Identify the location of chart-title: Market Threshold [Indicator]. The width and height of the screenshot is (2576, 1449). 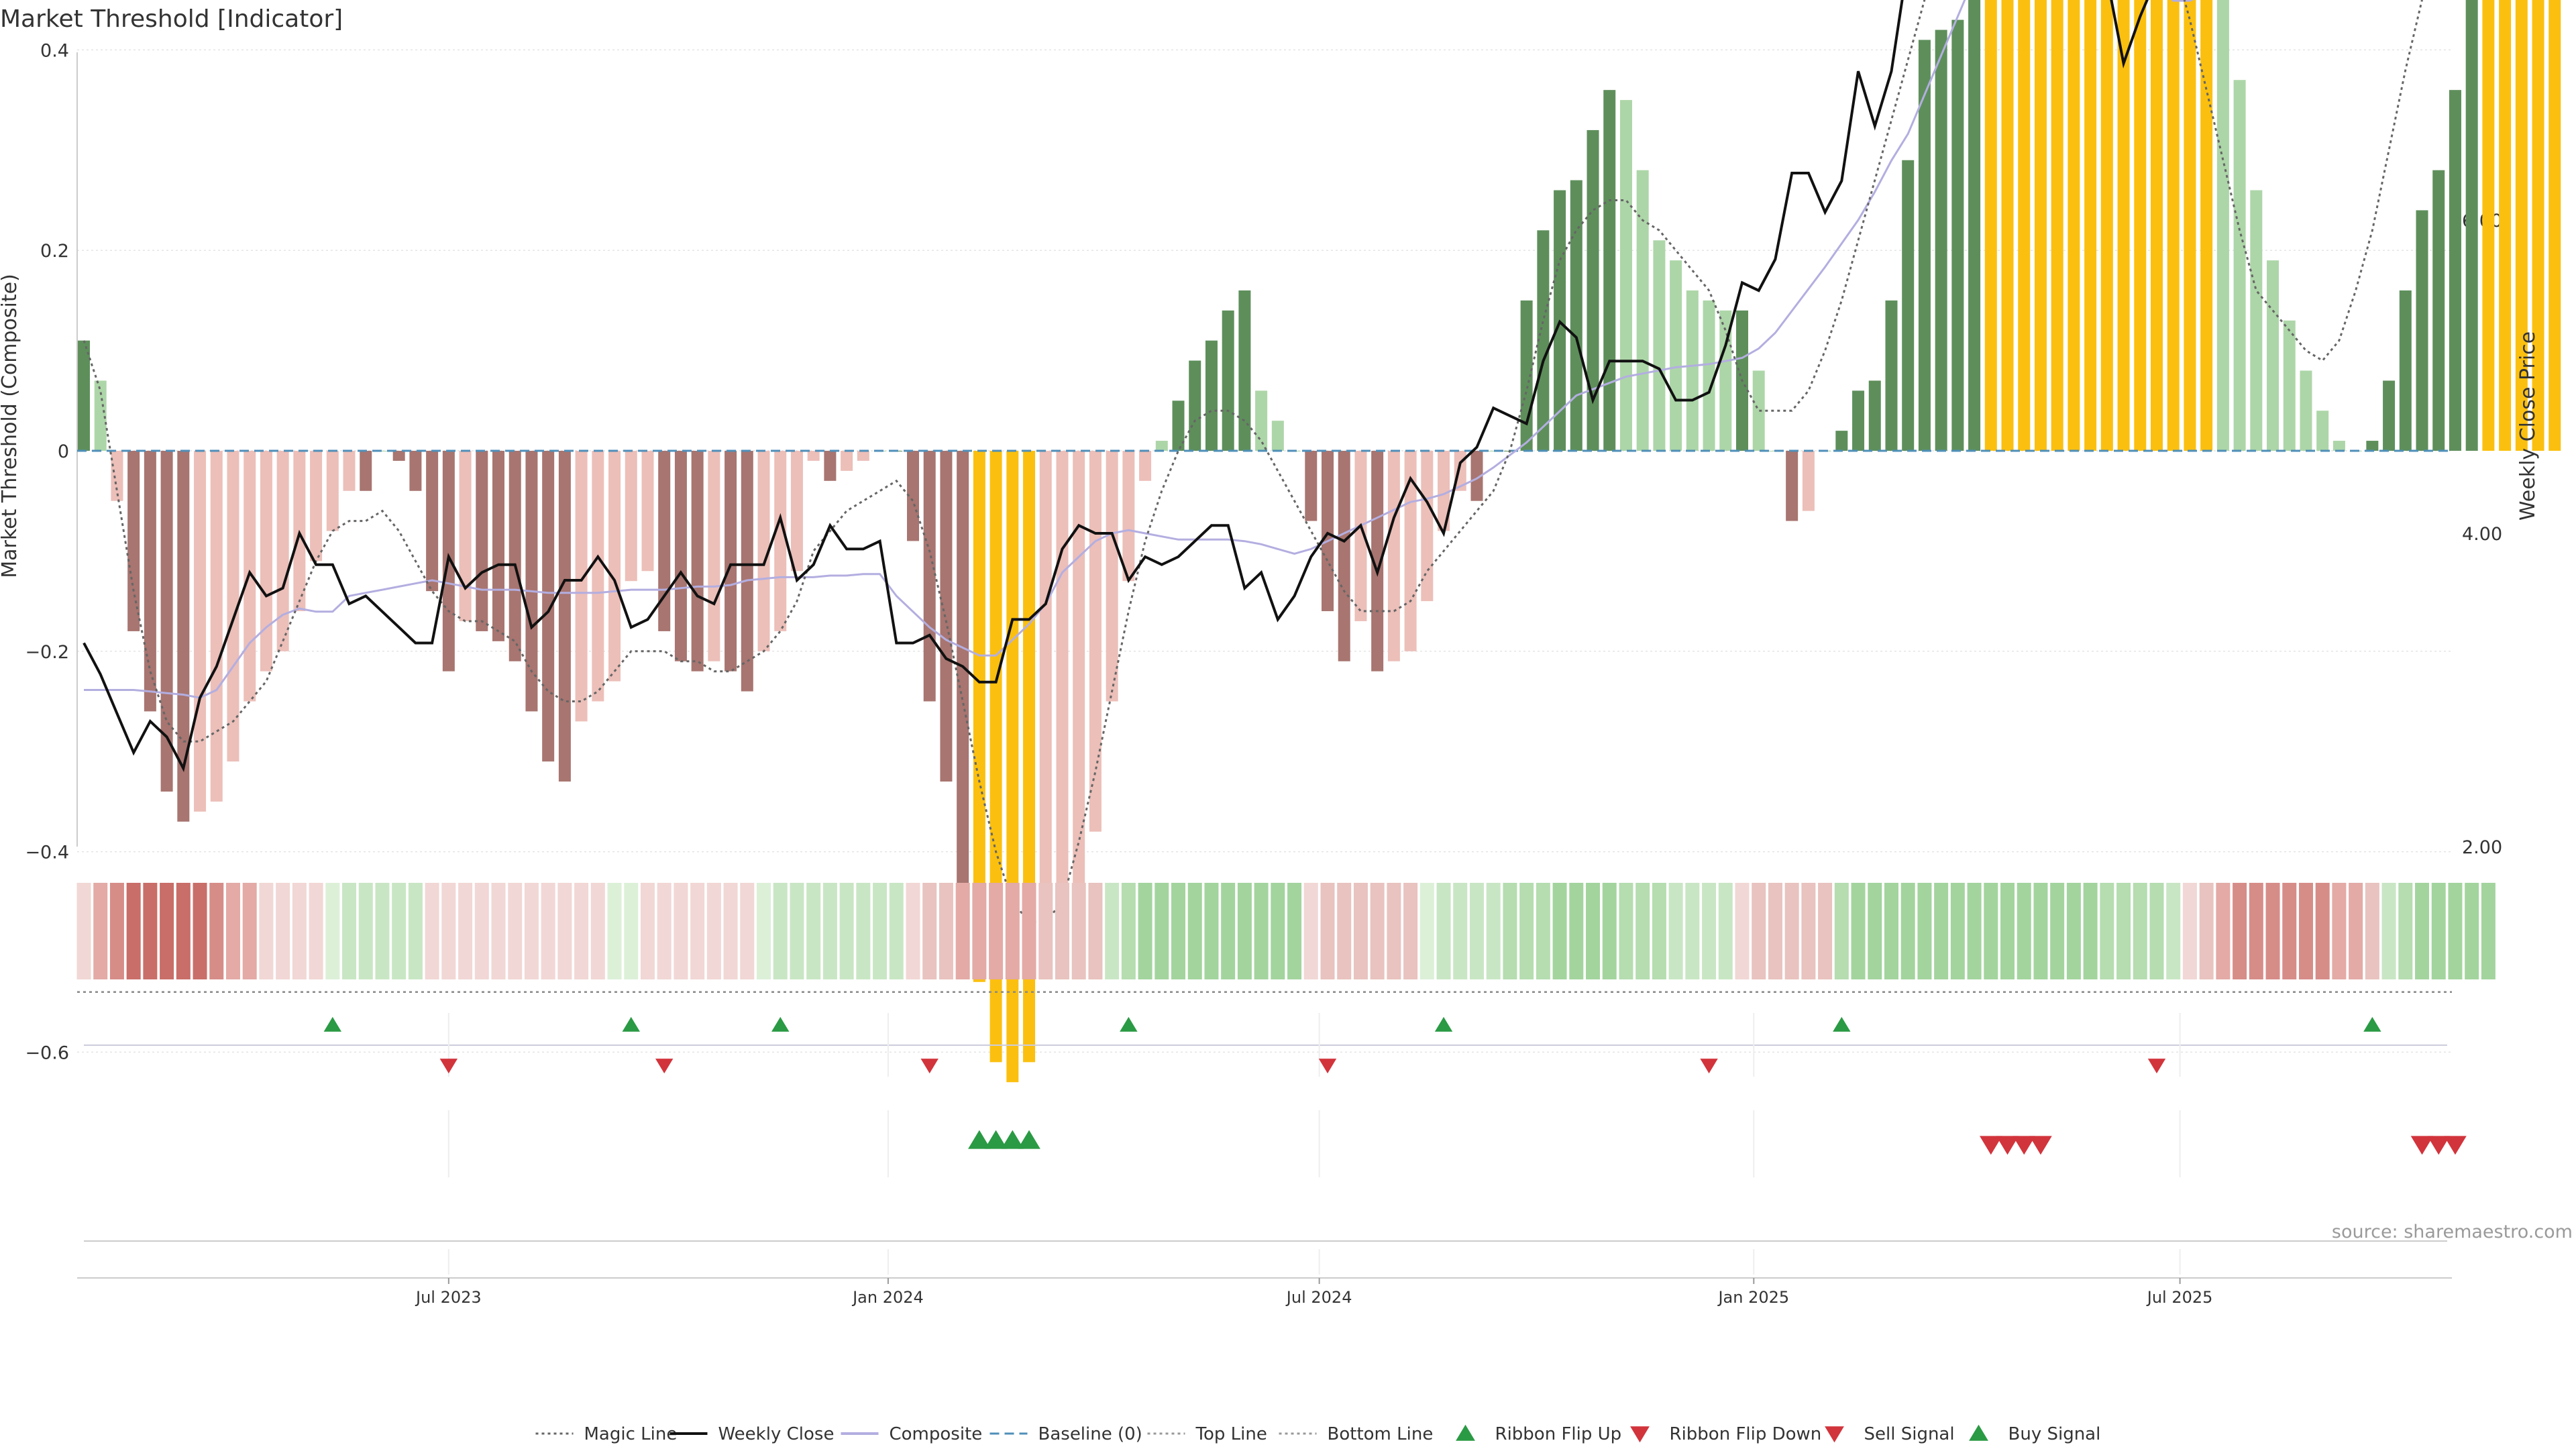
(171, 19).